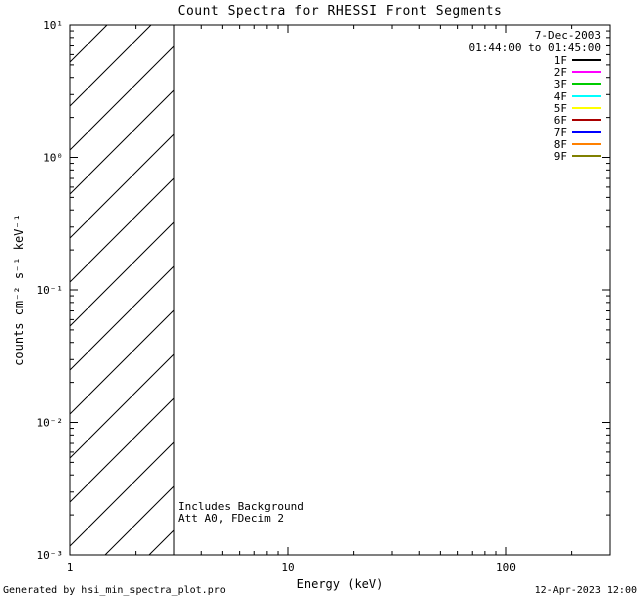 The height and width of the screenshot is (600, 640). I want to click on y-tick-label: 10⁻³, so click(50, 555).